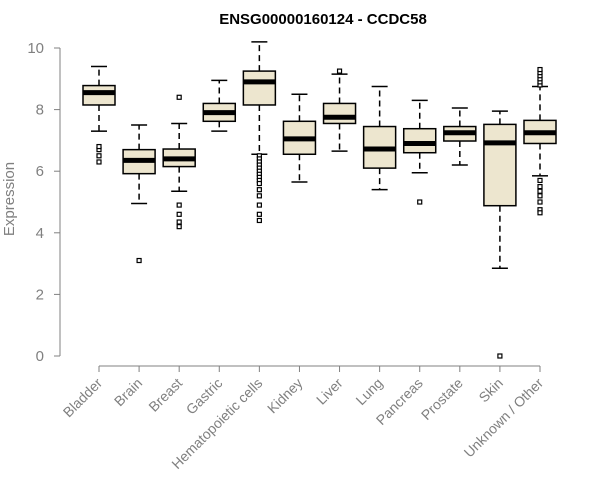 Image resolution: width=600 pixels, height=500 pixels. Describe the element at coordinates (40, 356) in the screenshot. I see `y-tick-label: 0` at that location.